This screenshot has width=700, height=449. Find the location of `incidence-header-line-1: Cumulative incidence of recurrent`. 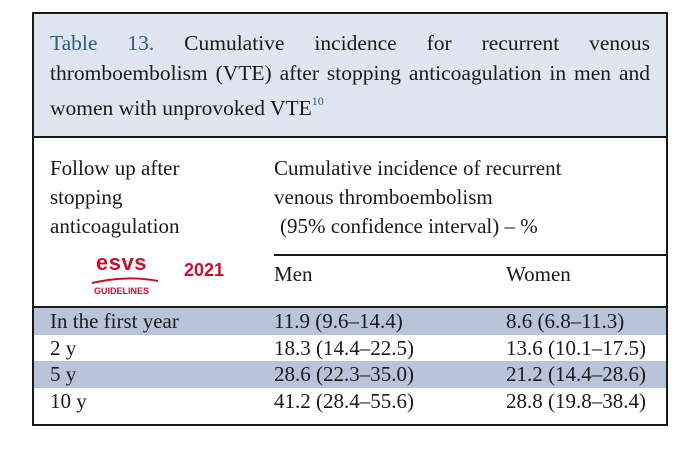

incidence-header-line-1: Cumulative incidence of recurrent is located at coordinates (418, 168).